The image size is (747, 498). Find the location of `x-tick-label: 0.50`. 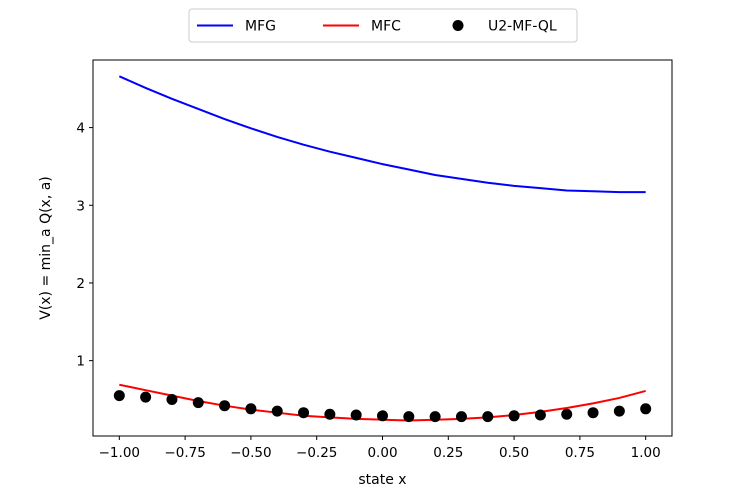

x-tick-label: 0.50 is located at coordinates (514, 453).